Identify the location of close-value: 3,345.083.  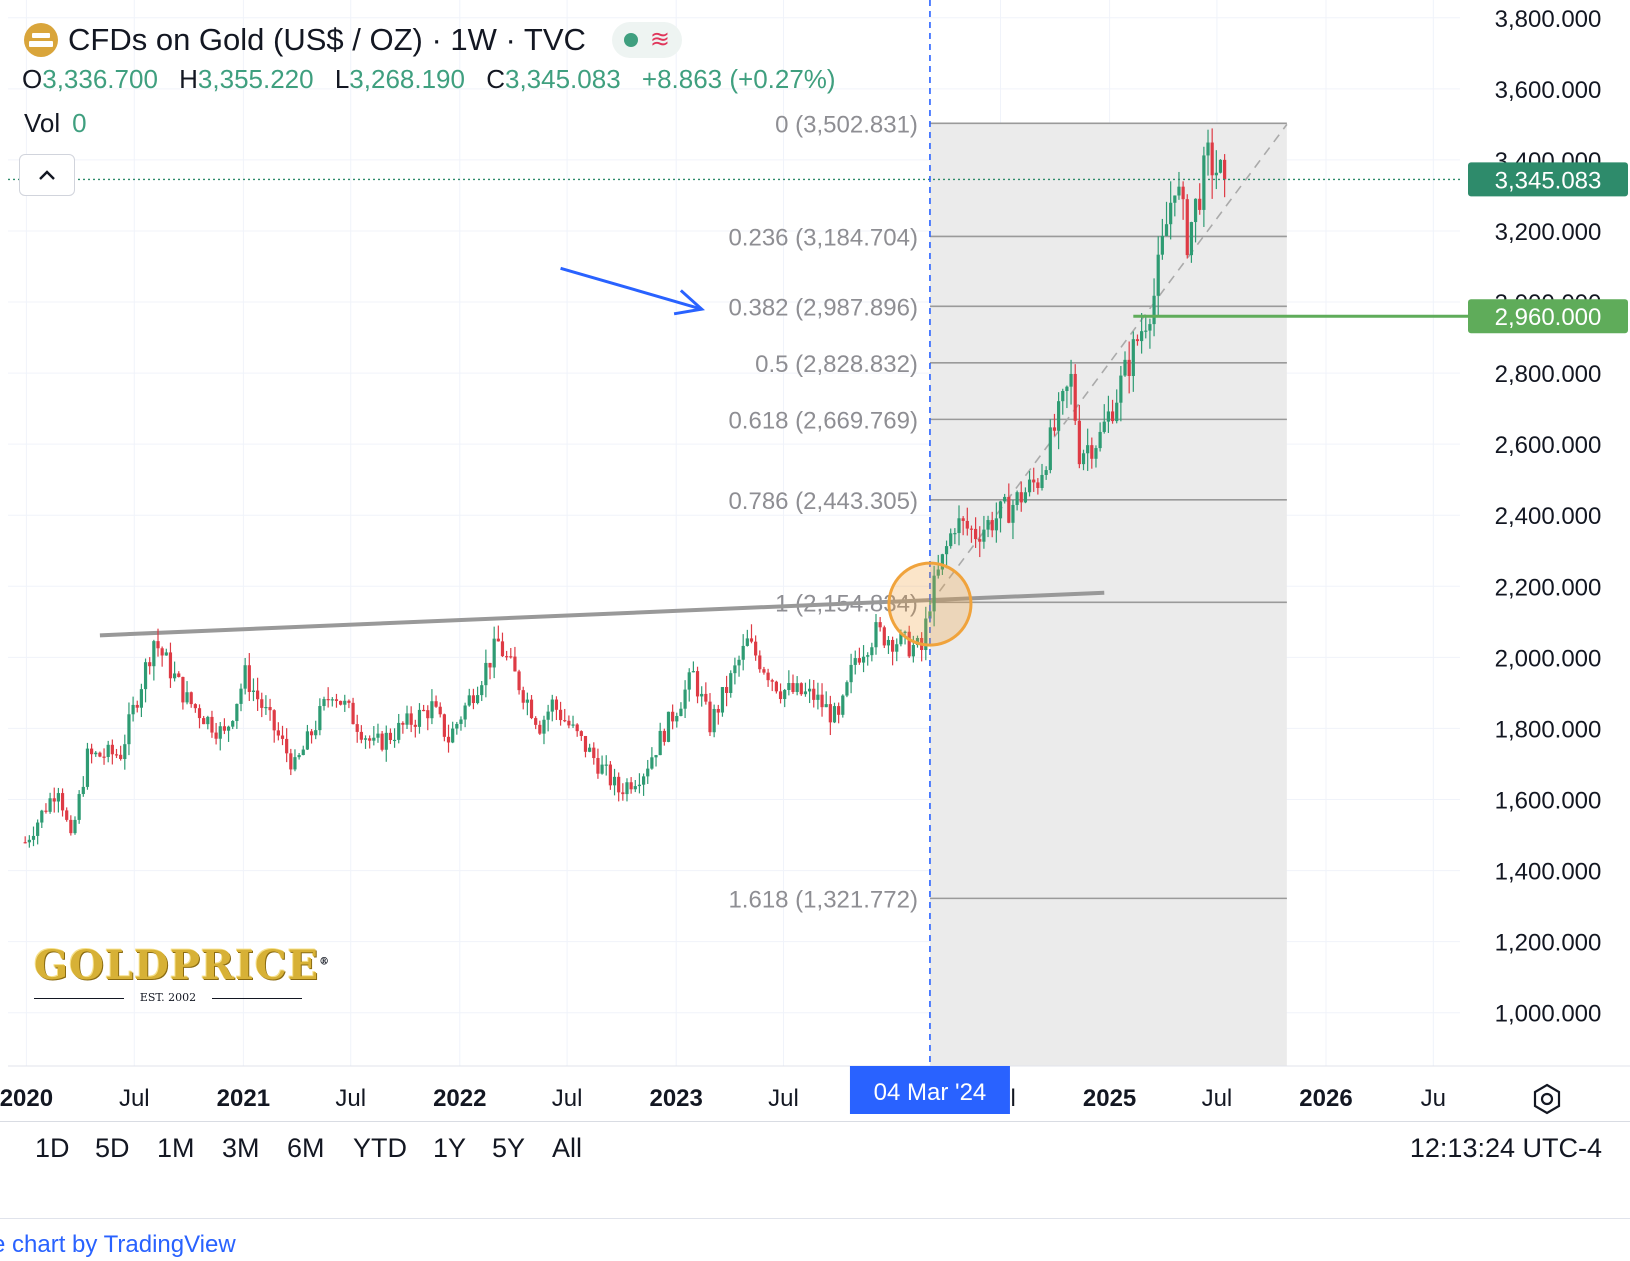
(562, 79).